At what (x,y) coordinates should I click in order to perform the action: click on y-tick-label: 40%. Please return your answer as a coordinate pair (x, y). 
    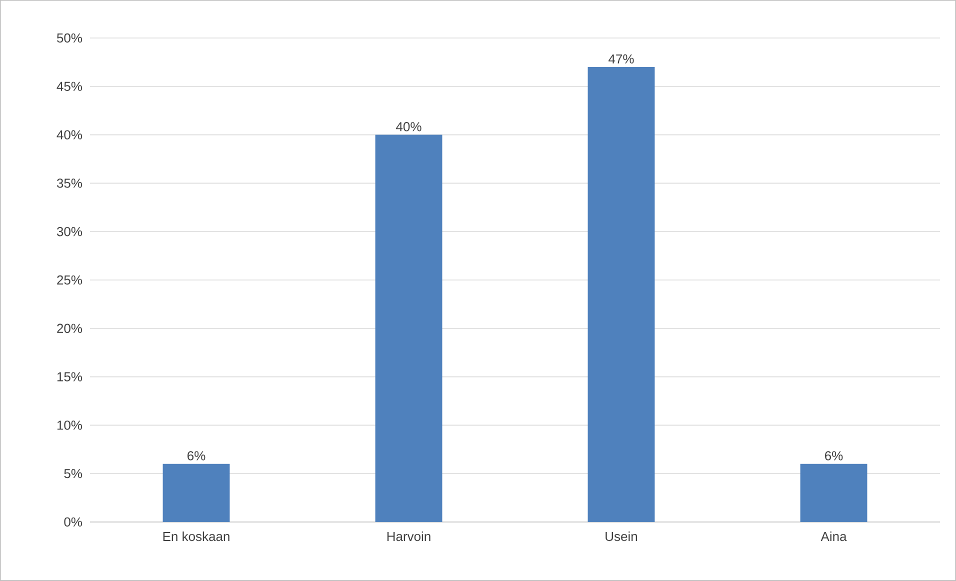
    Looking at the image, I should click on (69, 135).